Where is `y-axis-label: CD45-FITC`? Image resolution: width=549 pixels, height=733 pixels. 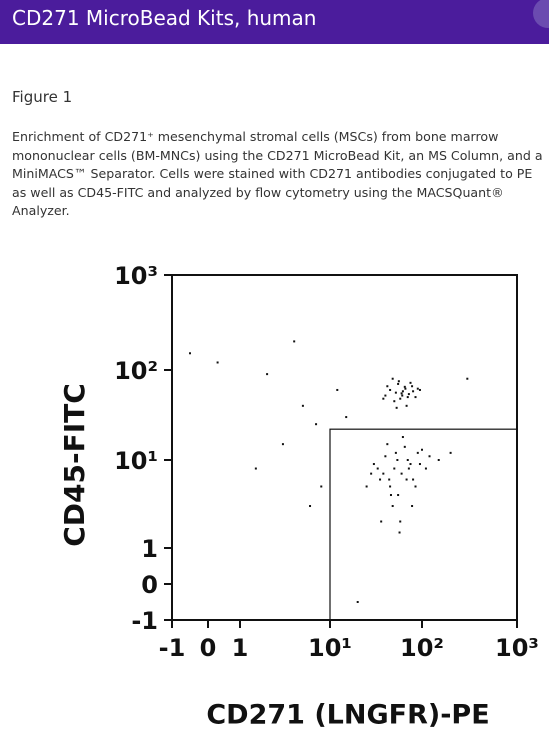
y-axis-label: CD45-FITC is located at coordinates (74, 465).